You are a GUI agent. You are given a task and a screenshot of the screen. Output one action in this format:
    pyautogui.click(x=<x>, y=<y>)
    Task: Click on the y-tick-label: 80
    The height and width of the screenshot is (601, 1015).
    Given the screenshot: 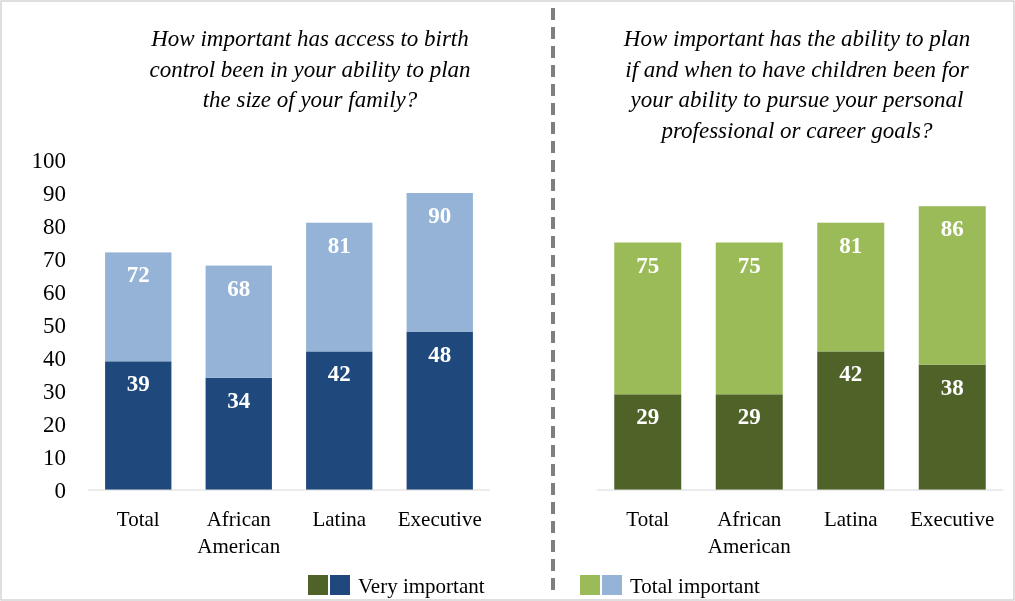 What is the action you would take?
    pyautogui.click(x=54, y=226)
    